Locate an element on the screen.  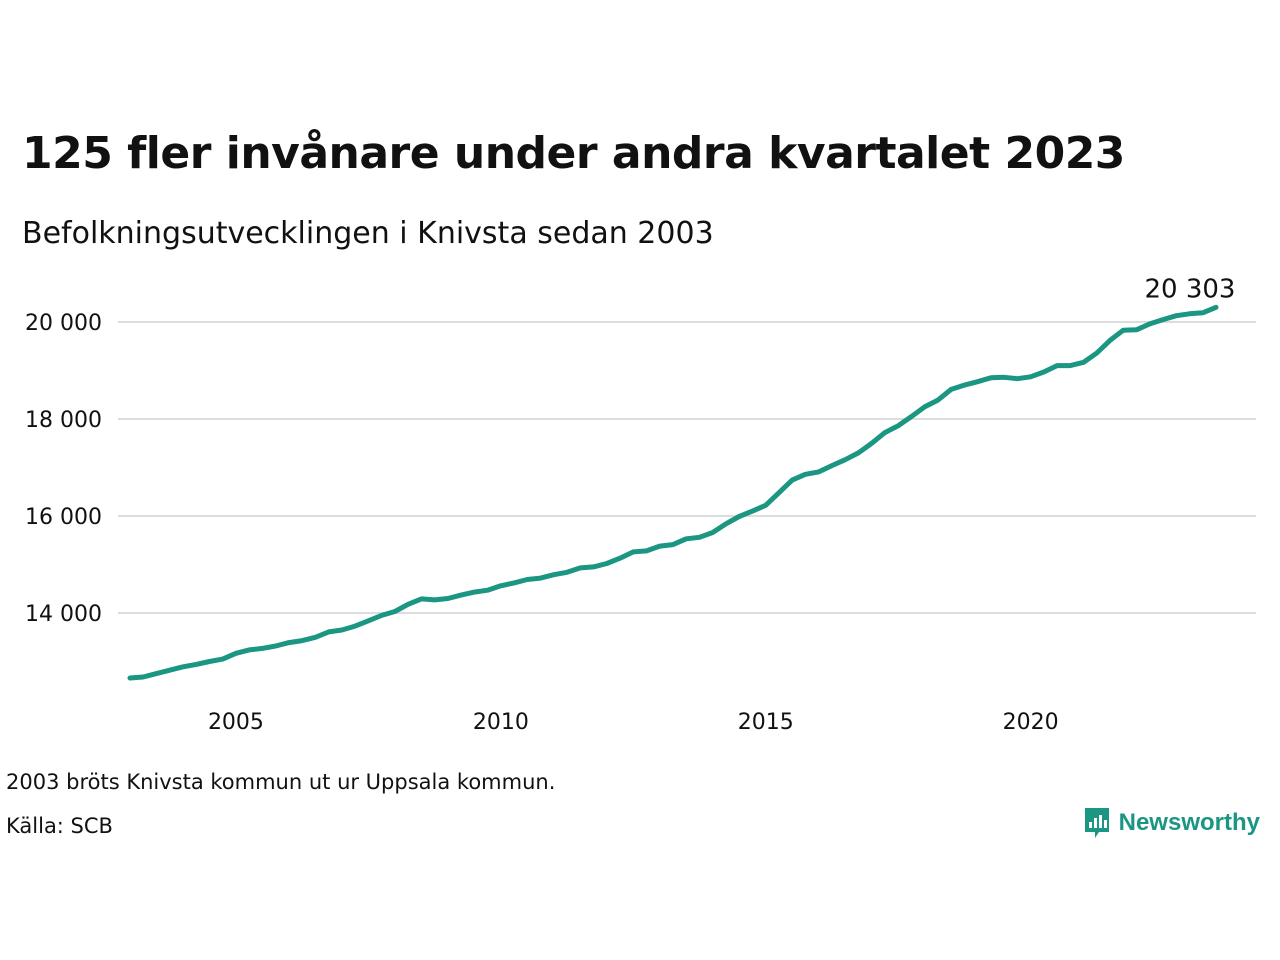
newsworthy-logo: Newsworthy is located at coordinates (1171, 823).